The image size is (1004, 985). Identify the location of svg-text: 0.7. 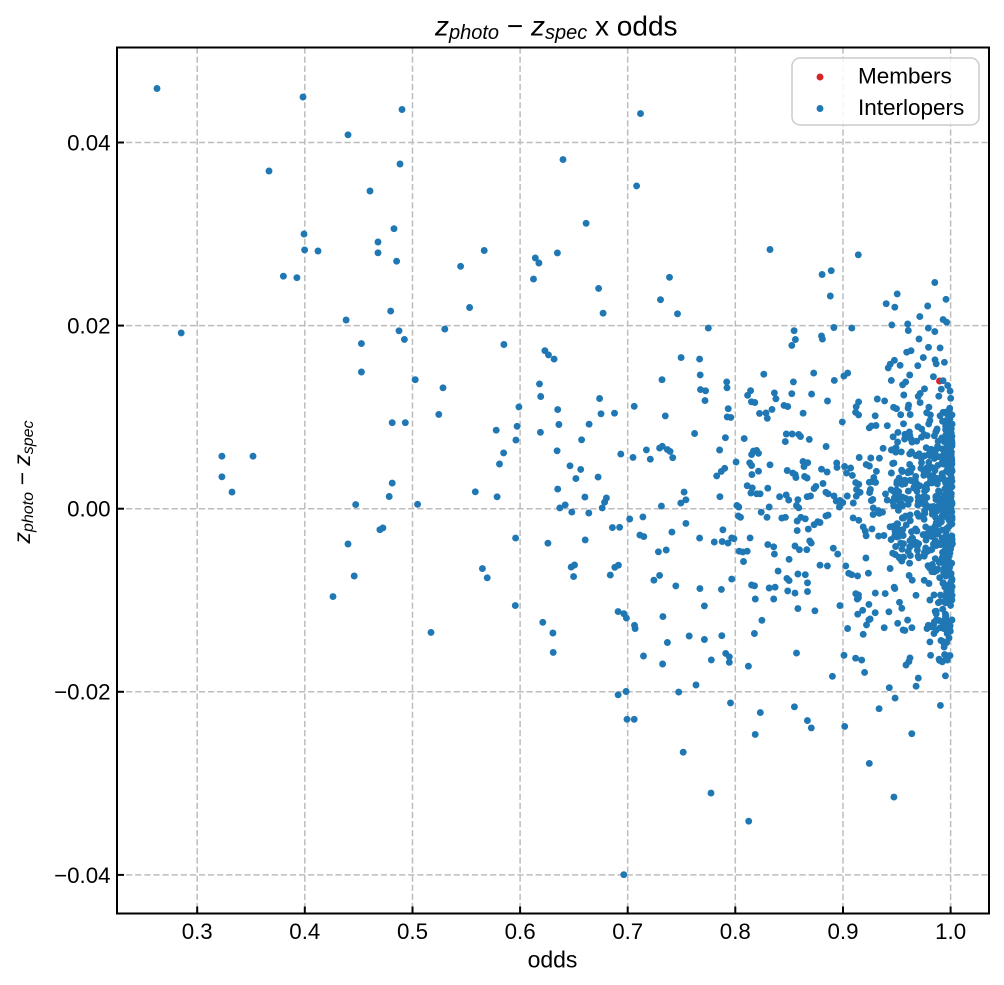
(627, 931).